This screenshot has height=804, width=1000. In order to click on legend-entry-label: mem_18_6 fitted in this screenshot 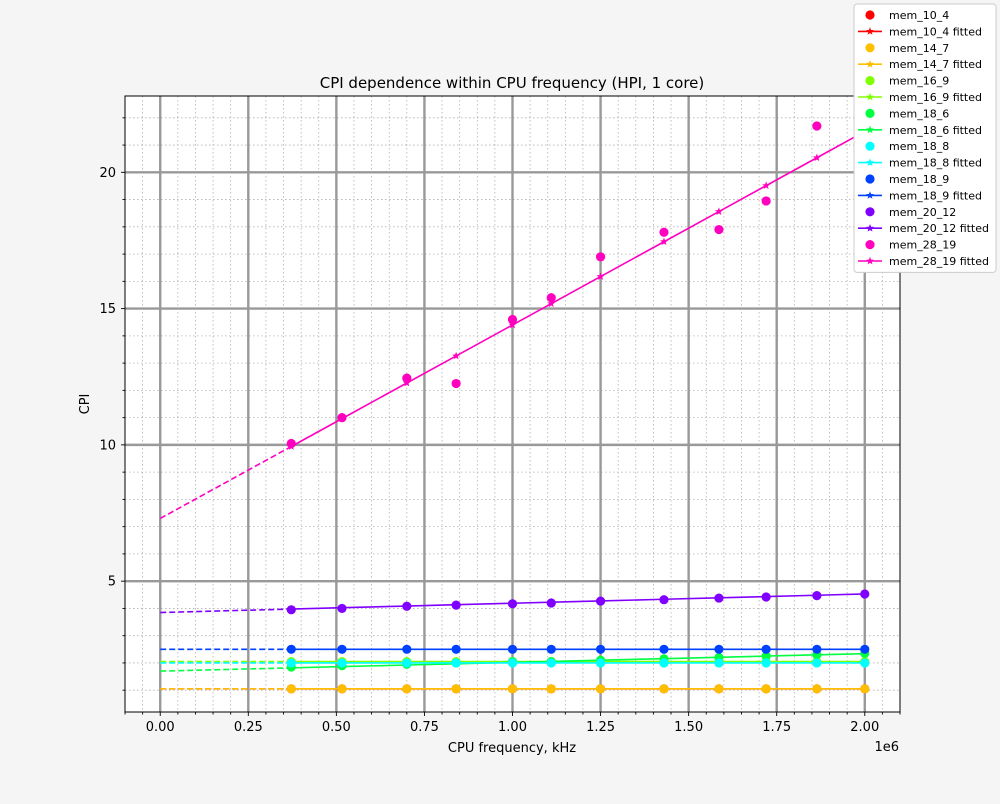, I will do `click(935, 130)`.